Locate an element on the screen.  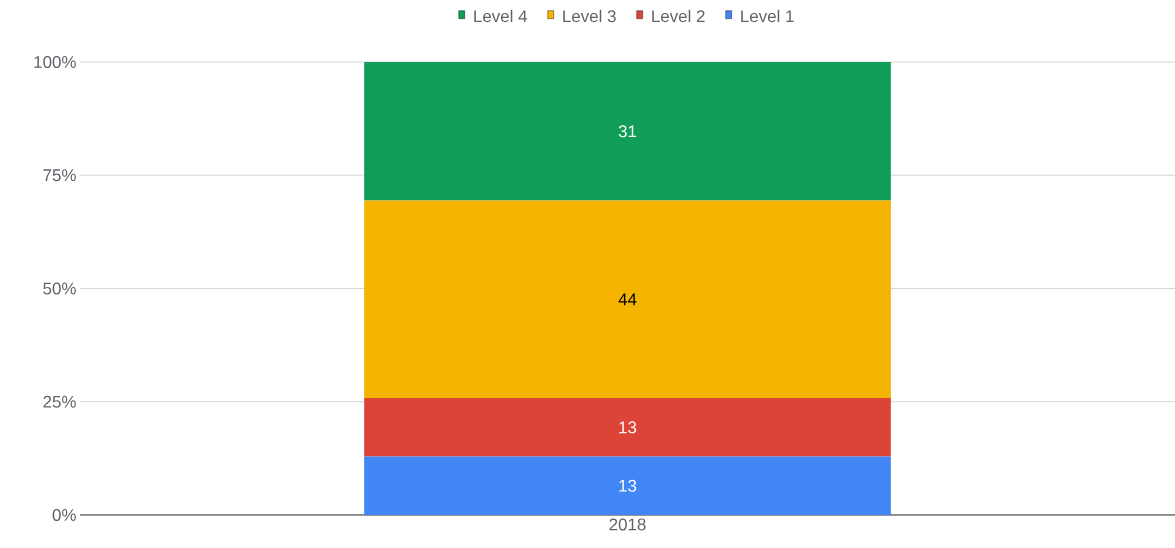
legend-label: Level 2 is located at coordinates (678, 16).